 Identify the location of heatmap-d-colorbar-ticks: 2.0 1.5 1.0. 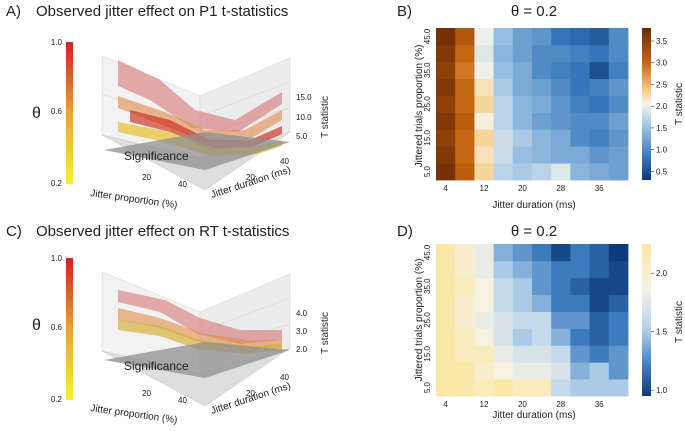
(659, 332).